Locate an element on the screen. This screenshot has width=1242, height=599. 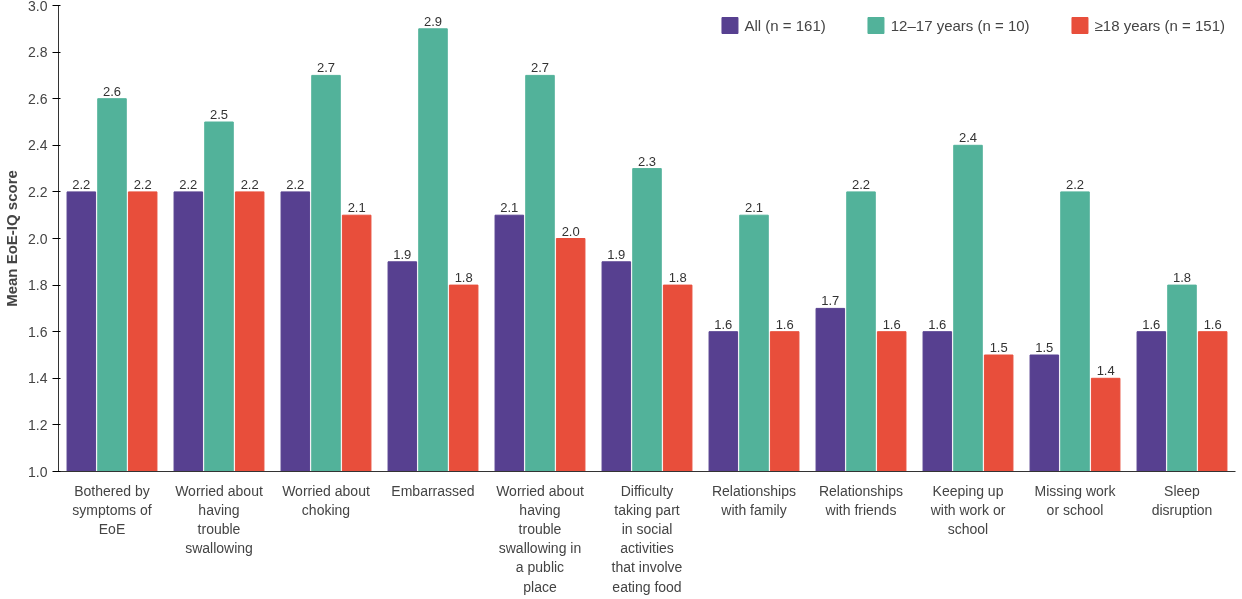
data-label: 2.9 is located at coordinates (433, 21).